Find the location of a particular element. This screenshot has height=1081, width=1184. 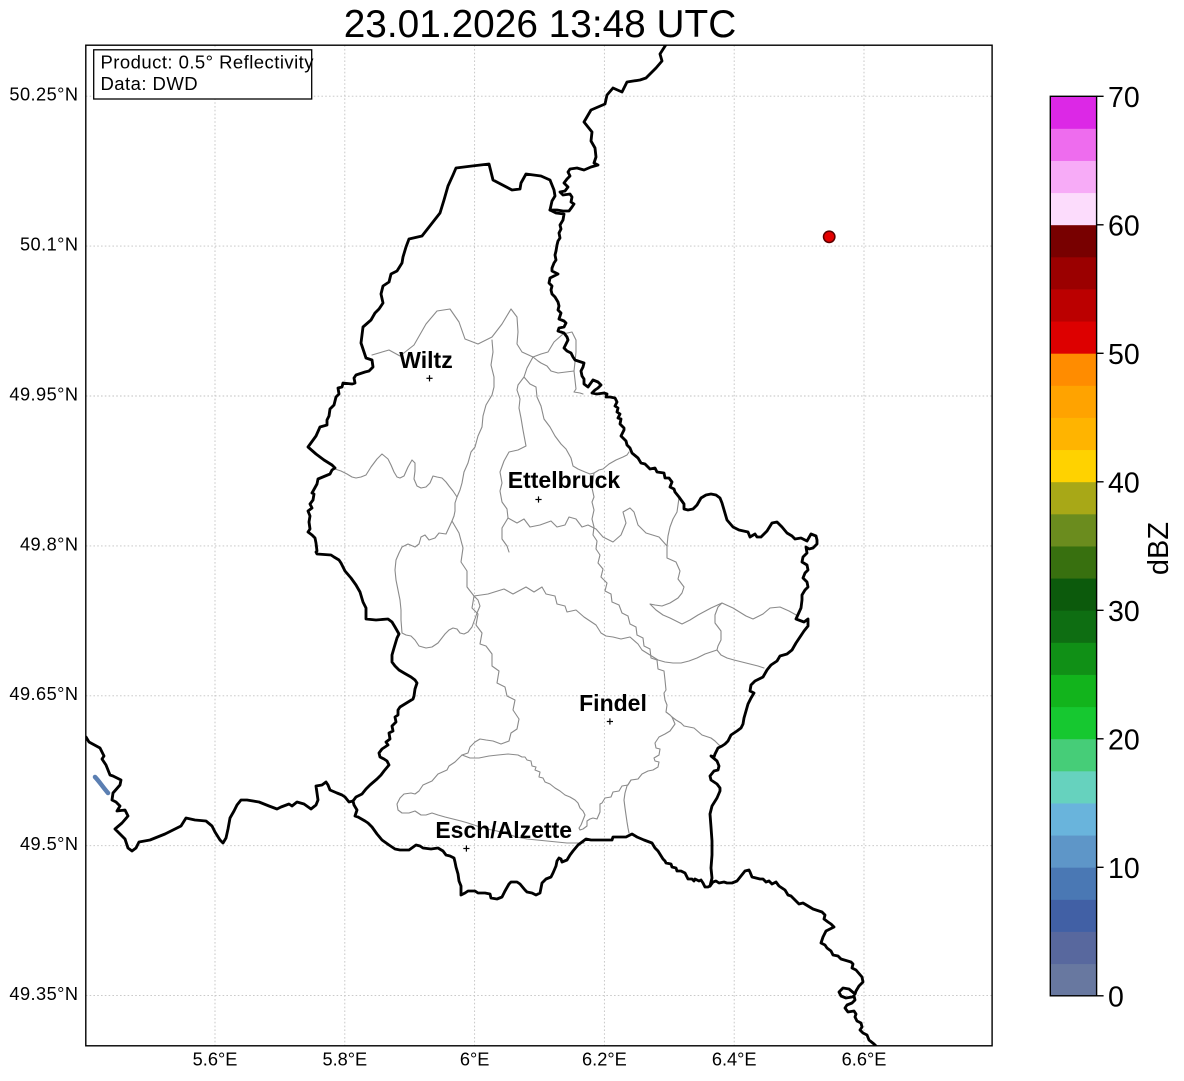

svg-text: 6°E is located at coordinates (475, 1060).